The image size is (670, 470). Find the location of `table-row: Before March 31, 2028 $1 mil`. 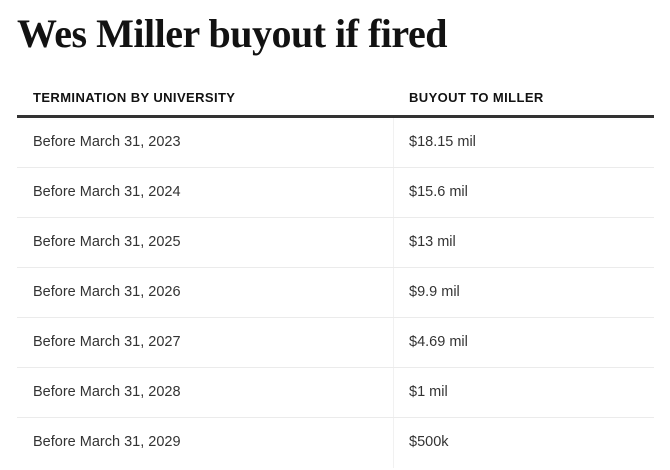

table-row: Before March 31, 2028 $1 mil is located at coordinates (335, 393).